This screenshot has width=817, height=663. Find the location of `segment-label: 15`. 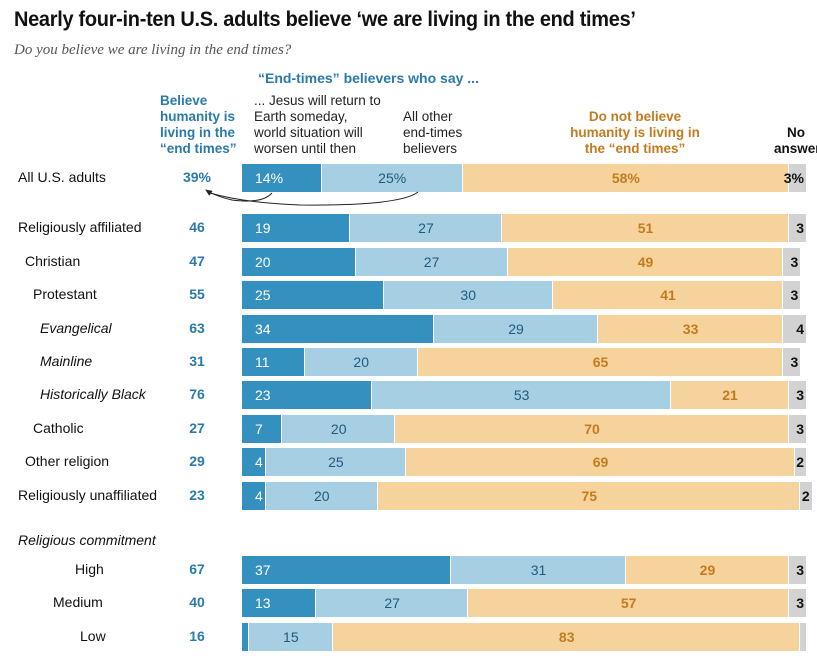

segment-label: 15 is located at coordinates (291, 637).